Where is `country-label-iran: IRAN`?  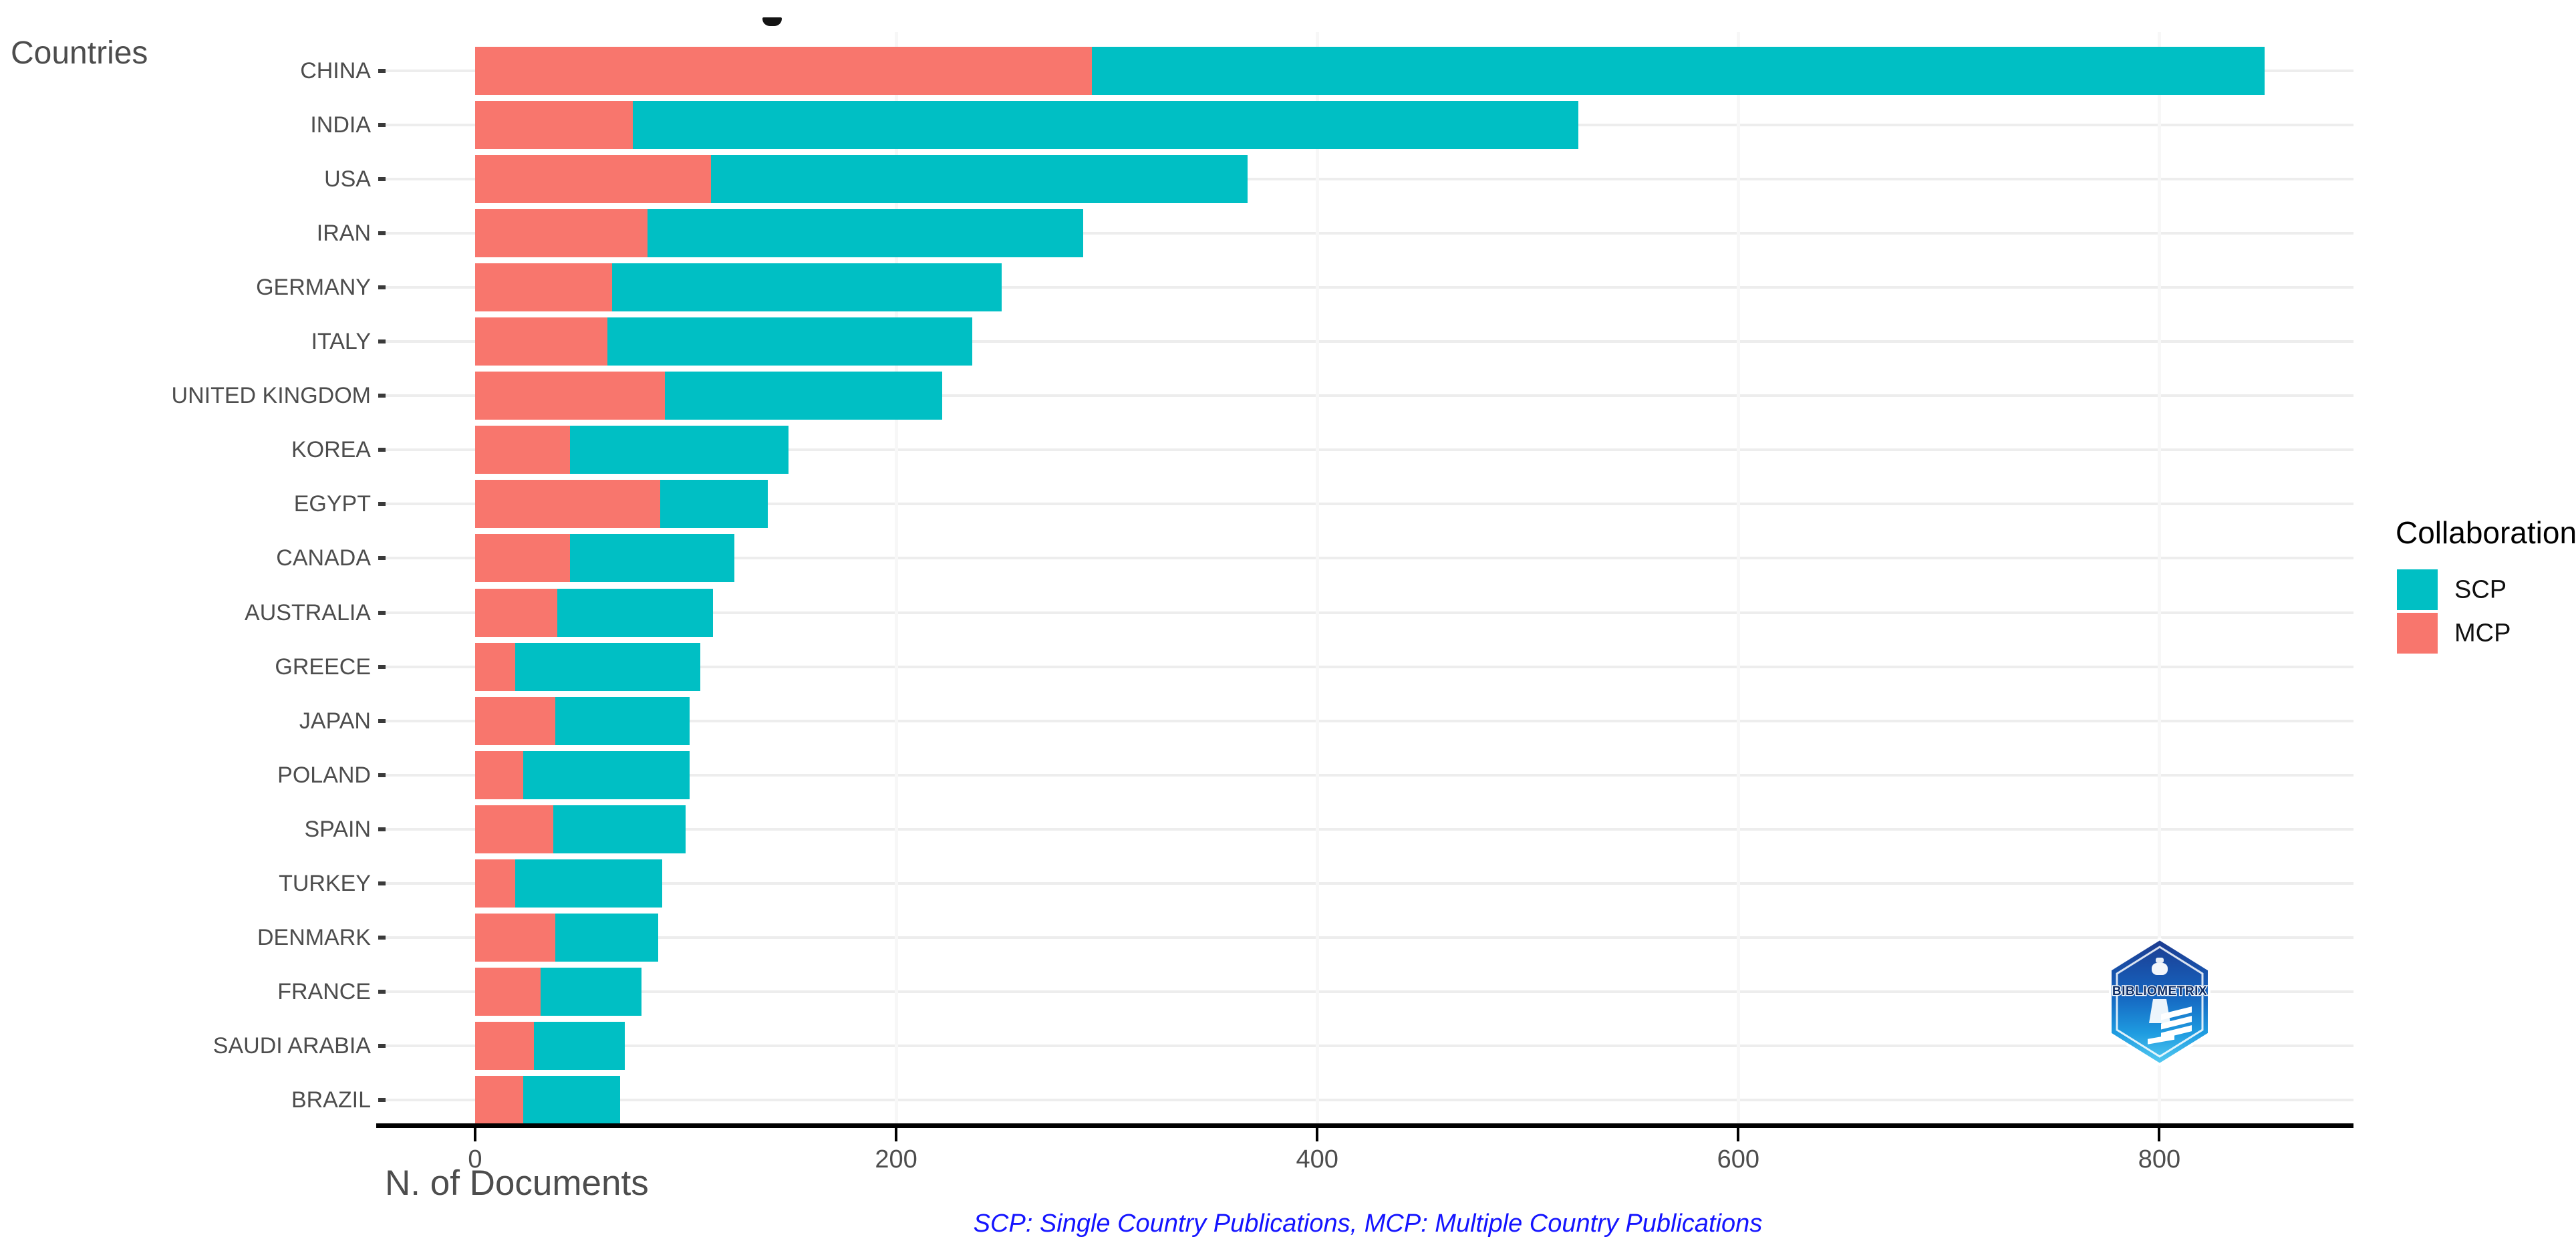 country-label-iran: IRAN is located at coordinates (343, 234).